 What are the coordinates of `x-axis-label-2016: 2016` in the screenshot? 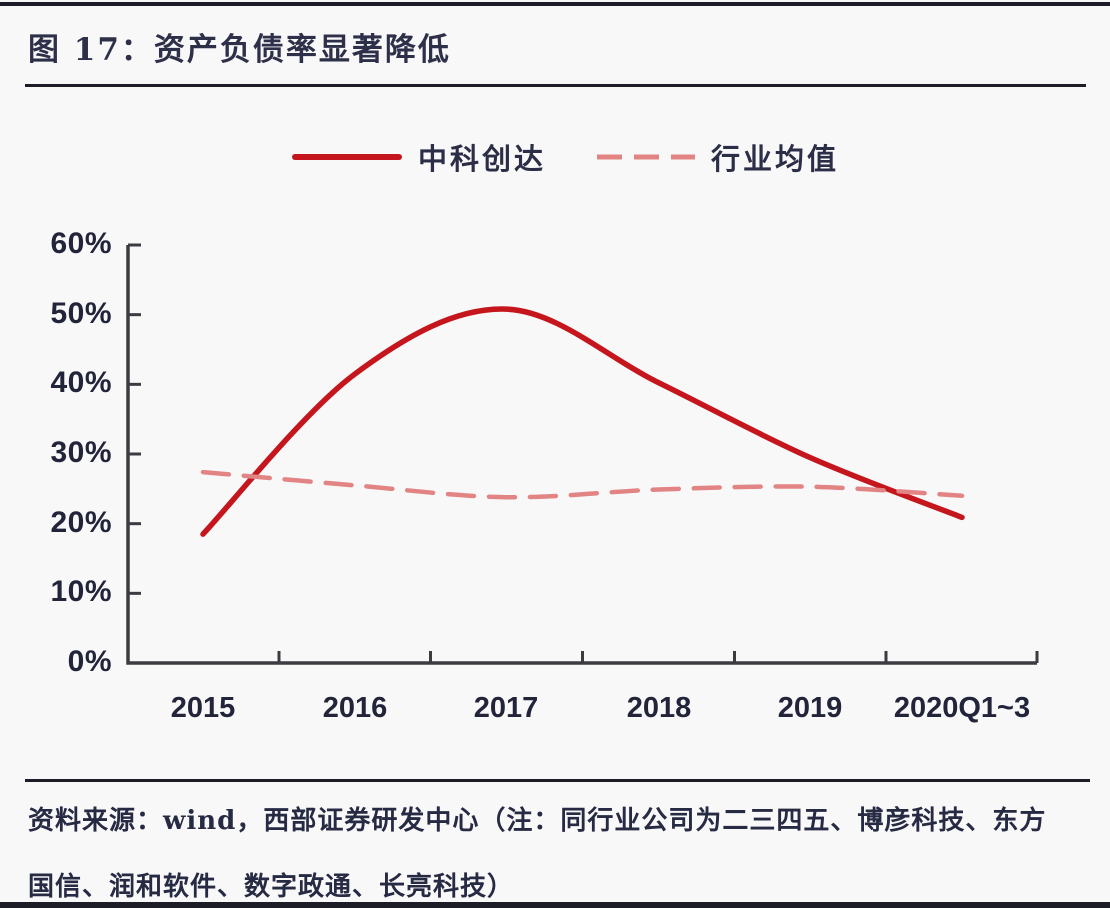 It's located at (355, 708).